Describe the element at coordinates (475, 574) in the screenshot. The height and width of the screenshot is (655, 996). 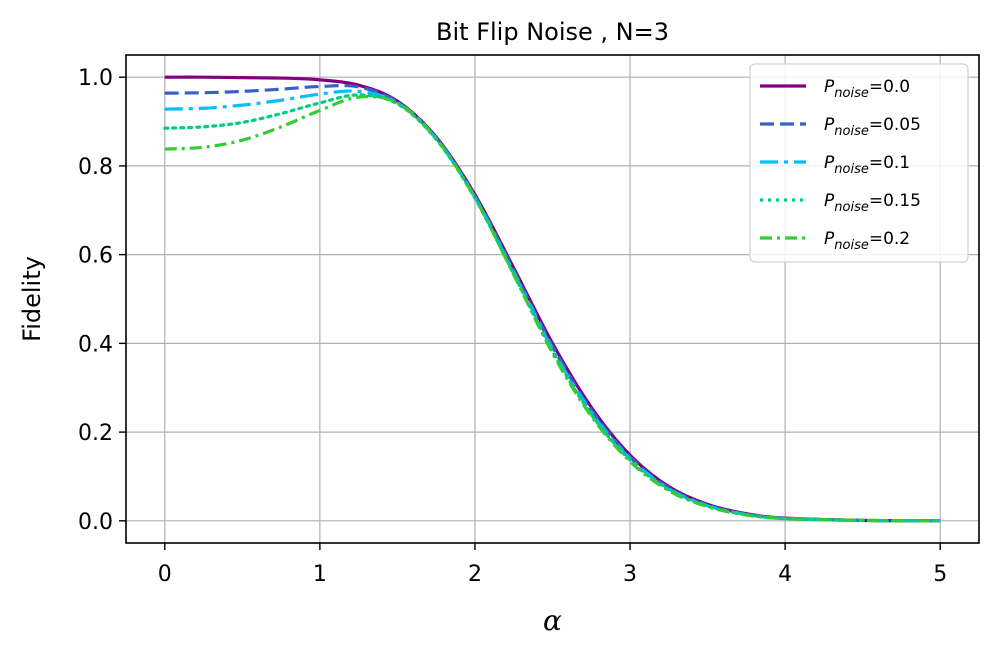
I see `x-tick-label: 2` at that location.